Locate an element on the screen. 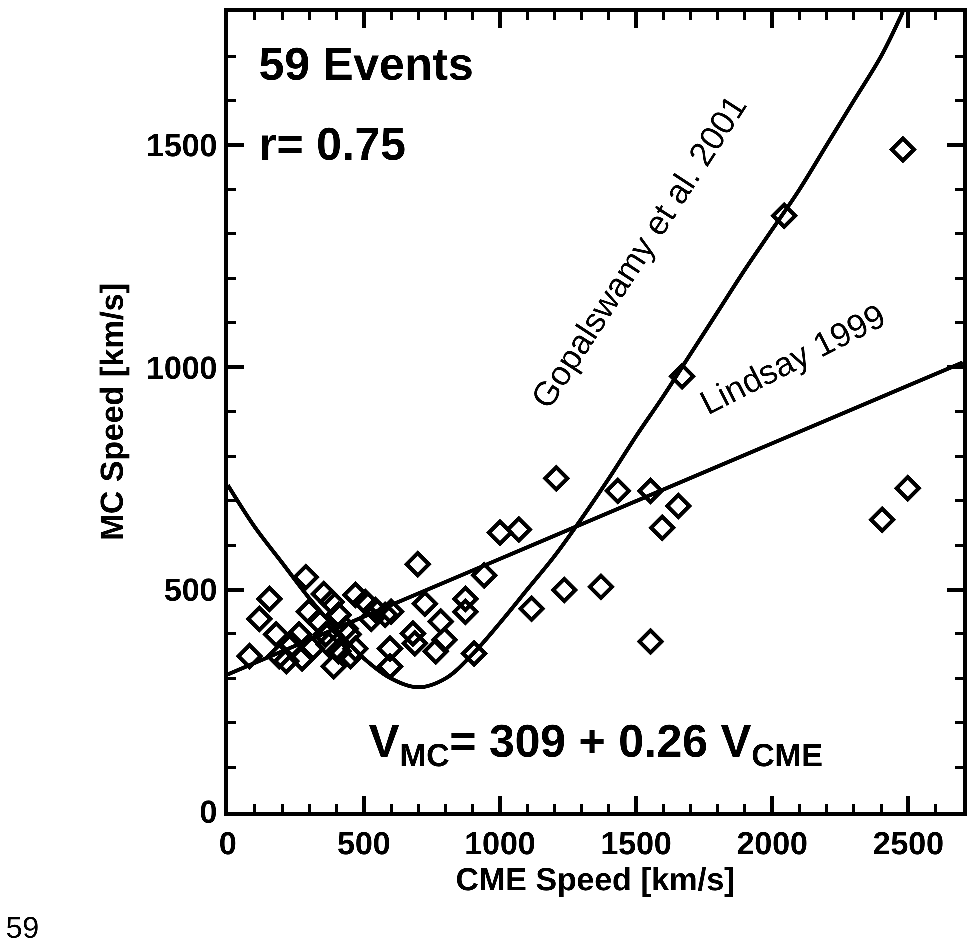  annotation: V$_{MC}$= 309 + 0.26 V$_{CME}$ is located at coordinates (596, 744).